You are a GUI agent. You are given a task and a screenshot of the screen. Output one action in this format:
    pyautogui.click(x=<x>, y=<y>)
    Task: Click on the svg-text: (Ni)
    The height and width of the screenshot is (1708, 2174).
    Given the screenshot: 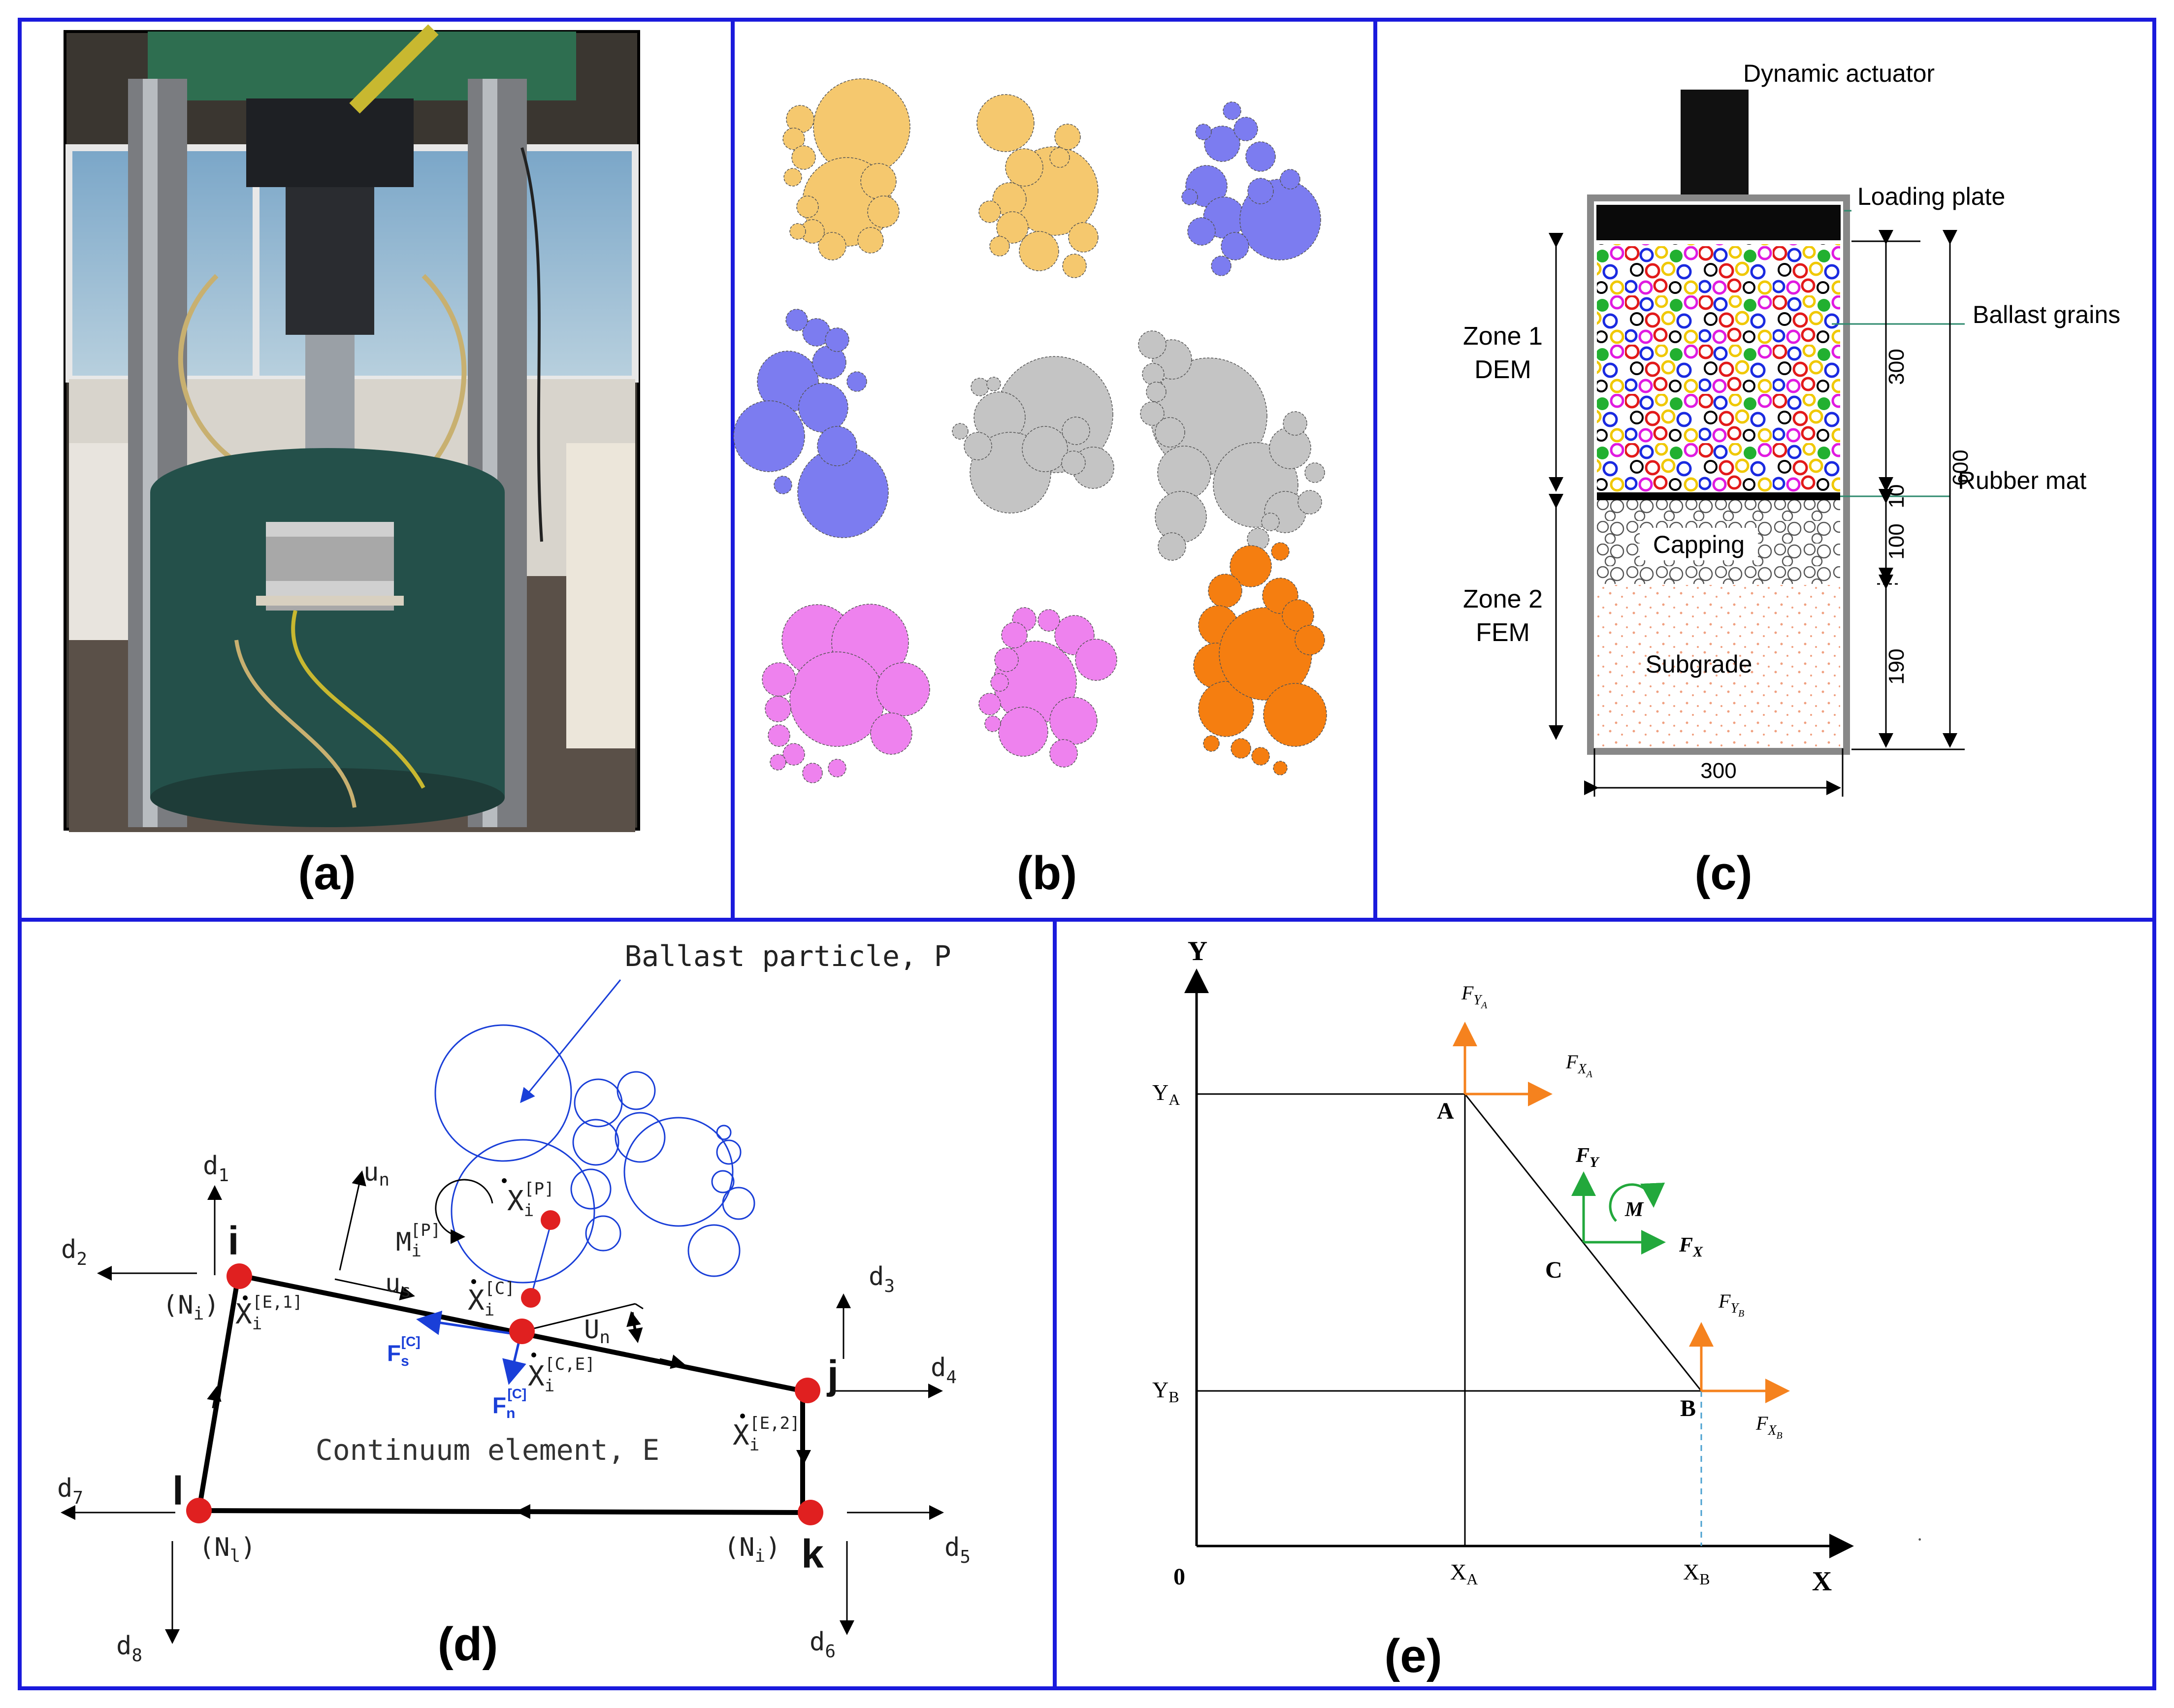 What is the action you would take?
    pyautogui.click(x=191, y=1307)
    